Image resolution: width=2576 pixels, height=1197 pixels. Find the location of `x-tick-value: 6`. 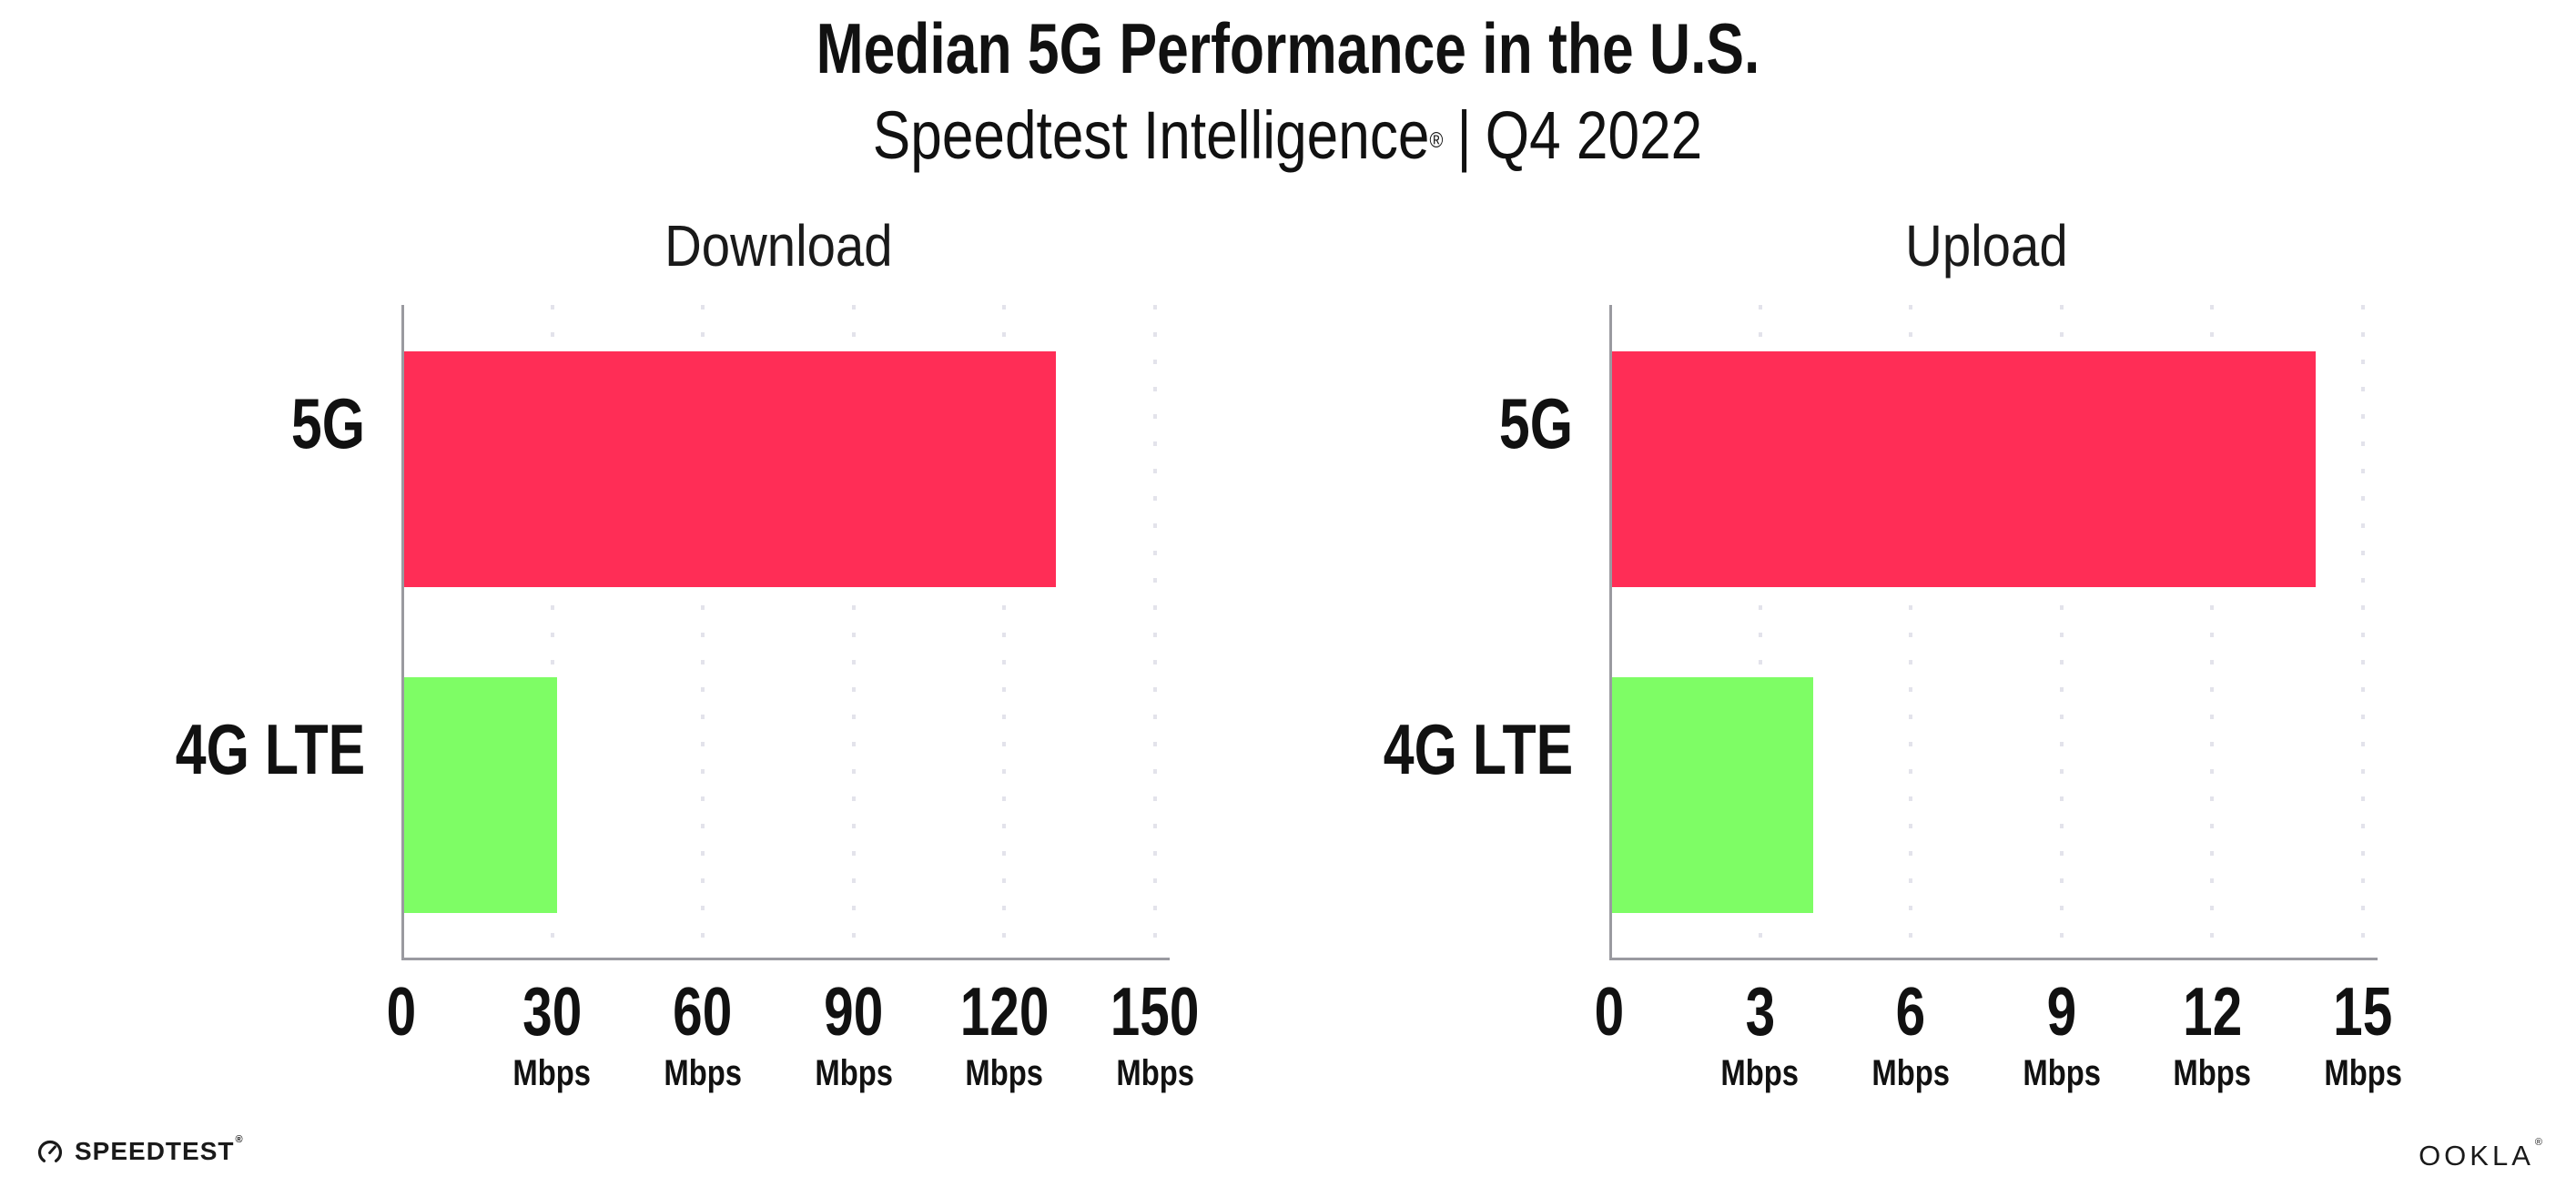

x-tick-value: 6 is located at coordinates (1910, 1011).